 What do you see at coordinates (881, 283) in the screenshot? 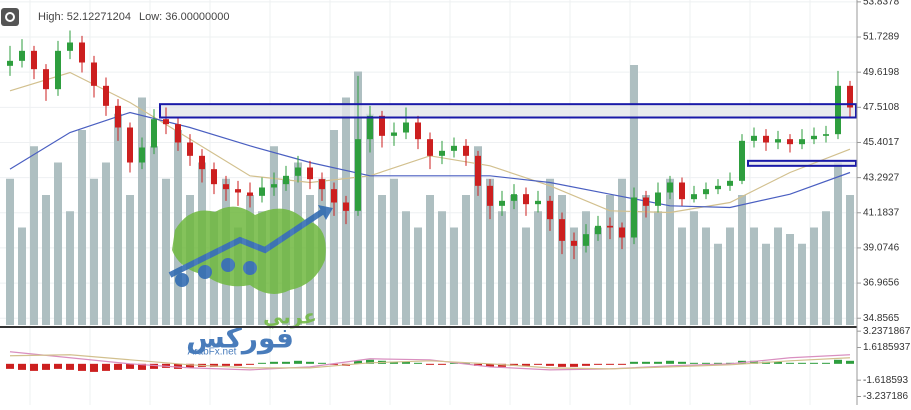
I see `y-tick-label: 36.9656` at bounding box center [881, 283].